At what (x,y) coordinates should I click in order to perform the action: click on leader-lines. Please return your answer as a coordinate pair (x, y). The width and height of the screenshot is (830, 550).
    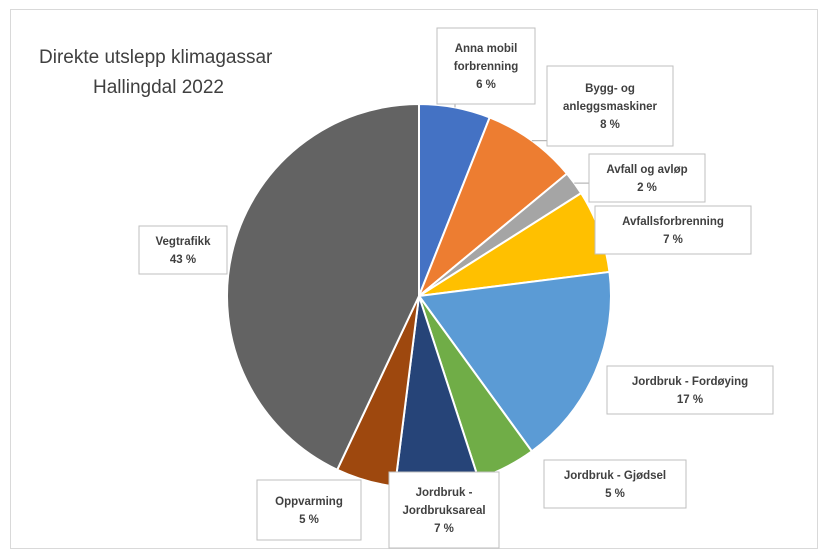
    Looking at the image, I should click on (521, 144).